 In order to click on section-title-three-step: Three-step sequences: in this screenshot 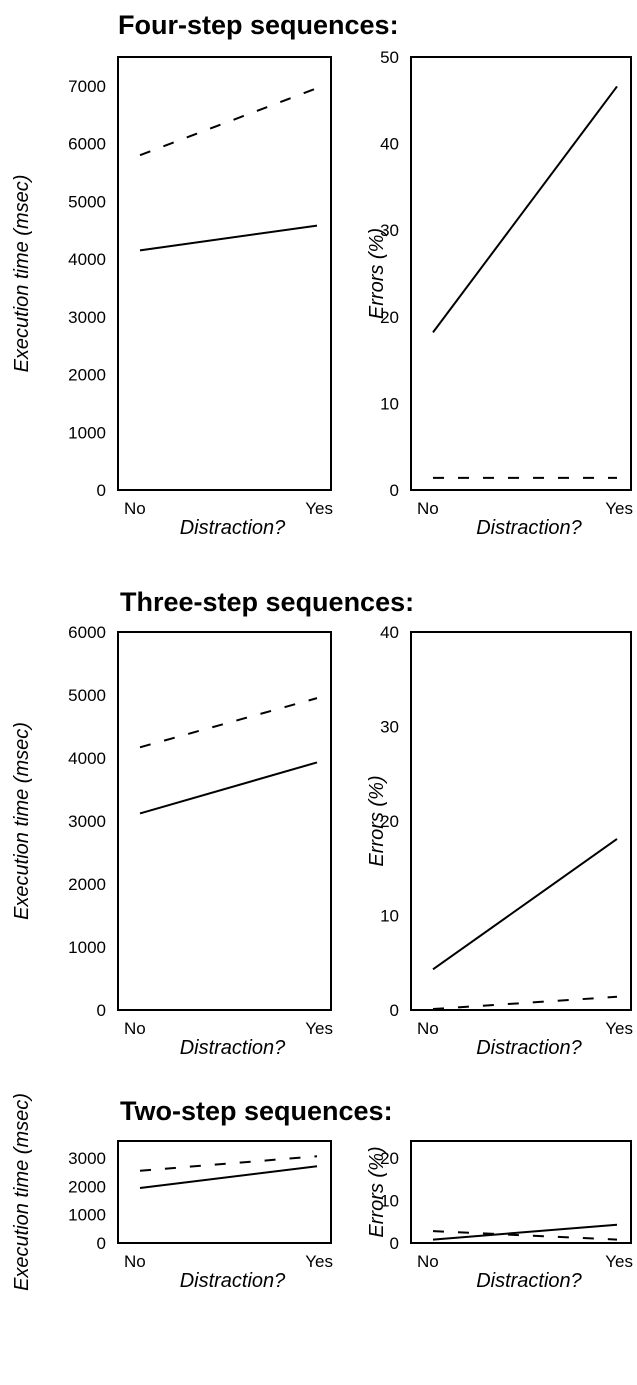, I will do `click(267, 602)`.